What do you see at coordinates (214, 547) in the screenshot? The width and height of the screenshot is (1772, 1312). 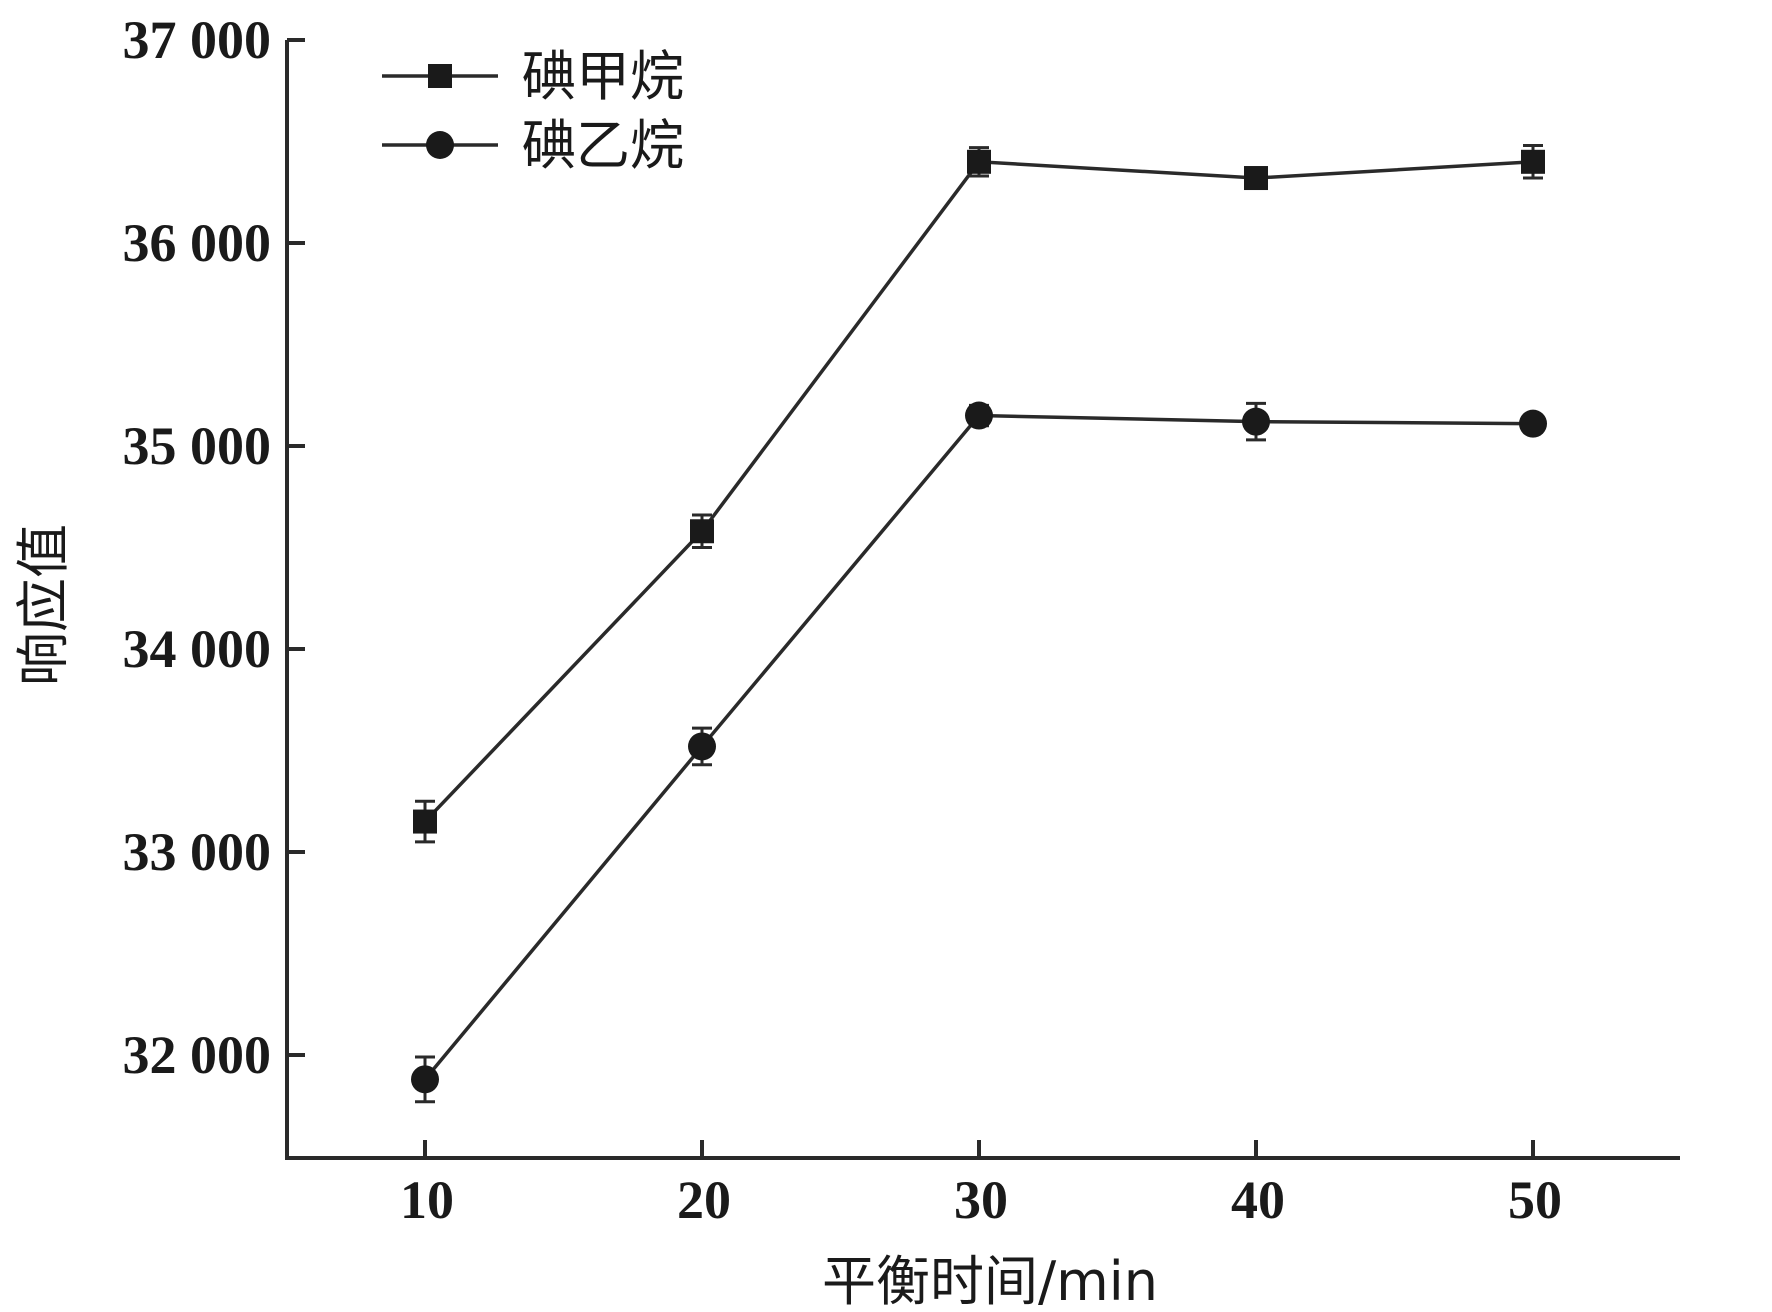 I see `y-ticks: 32 000 33 000 34 000 35 000 36 000 37 000` at bounding box center [214, 547].